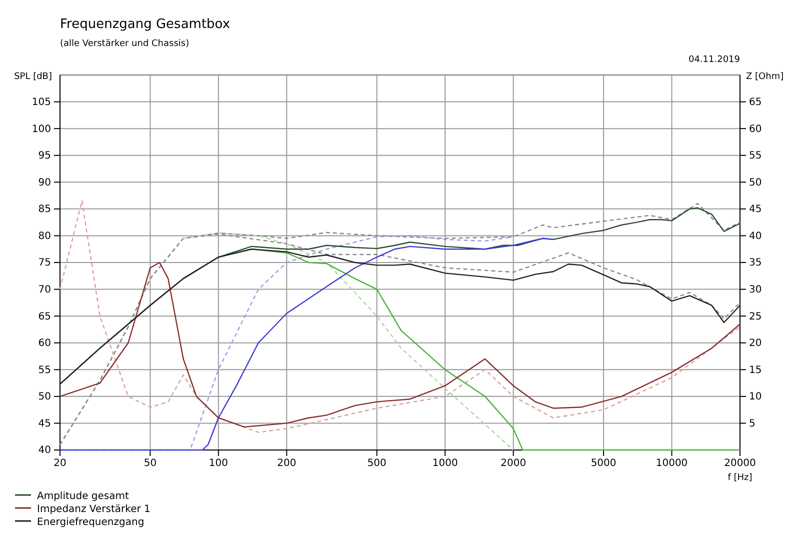 This screenshot has height=535, width=800. What do you see at coordinates (755, 129) in the screenshot?
I see `y2-tick-label: 60` at bounding box center [755, 129].